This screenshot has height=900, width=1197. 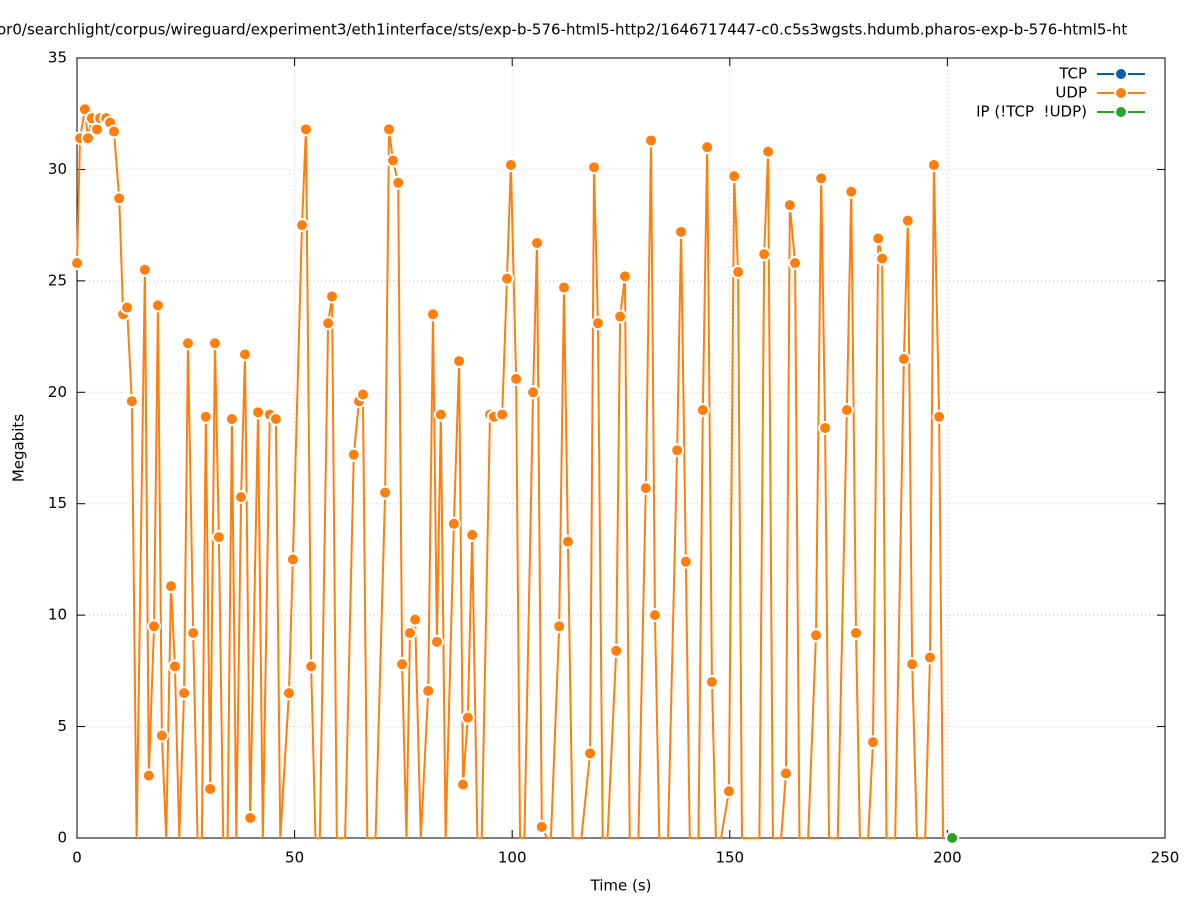 I want to click on x-tick-label: 100, so click(x=512, y=858).